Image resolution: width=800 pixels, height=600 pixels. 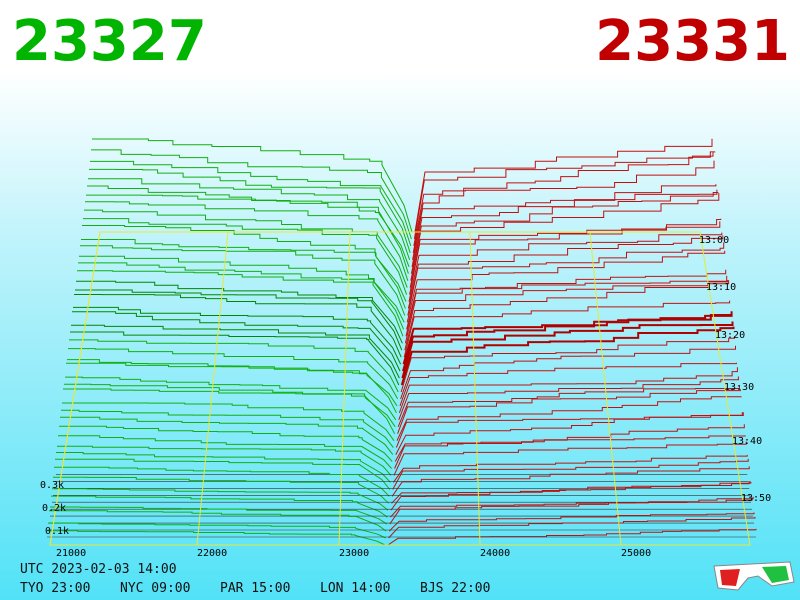 I want to click on depth-label: 0.2k, so click(x=54, y=508).